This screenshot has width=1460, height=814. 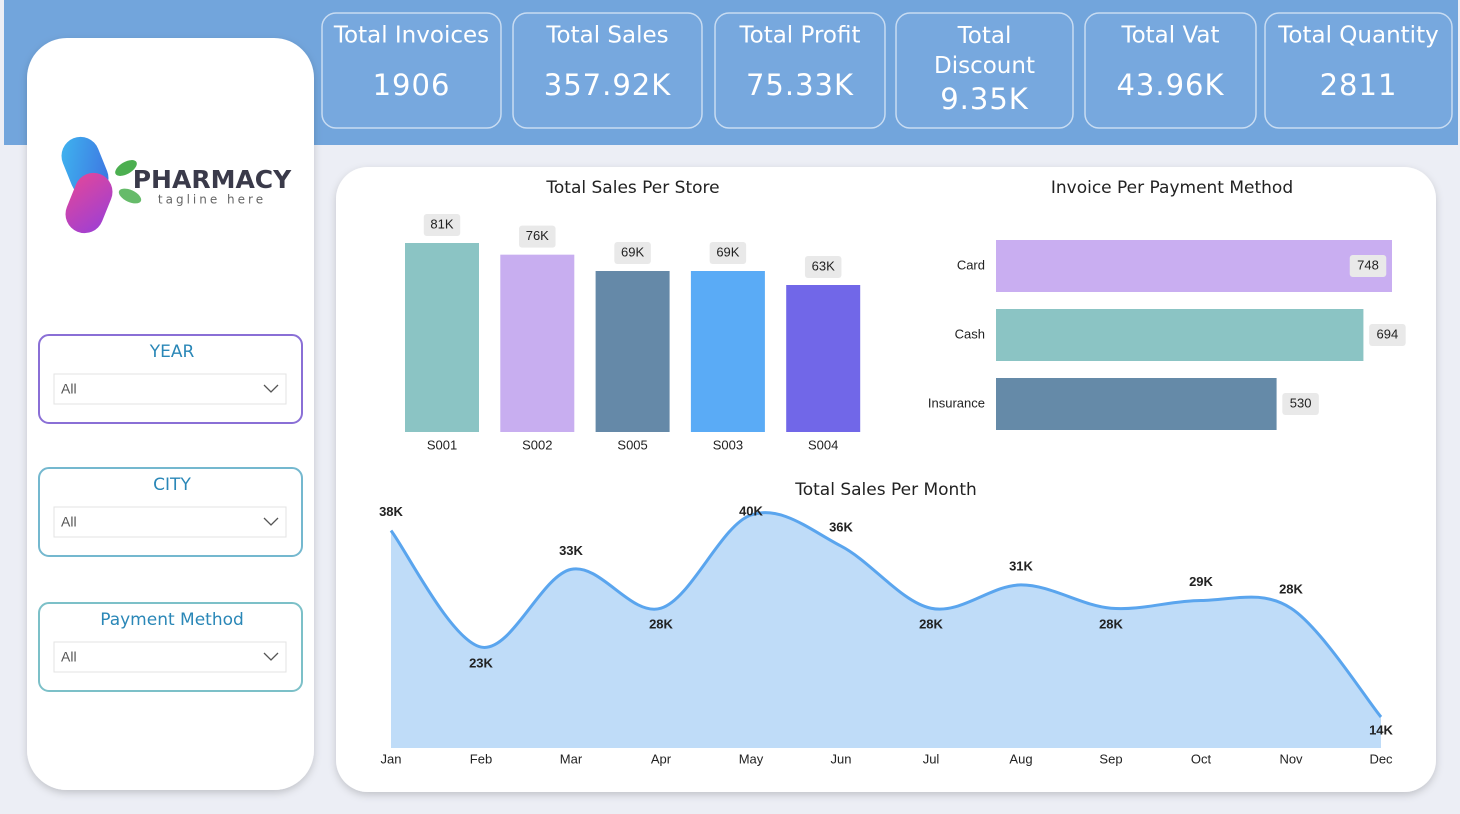 I want to click on kpi-title: Total Quantity, so click(x=1357, y=36).